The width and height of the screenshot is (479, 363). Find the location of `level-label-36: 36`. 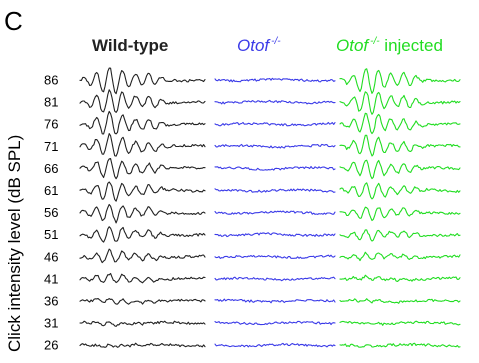

level-label-36: 36 is located at coordinates (51, 301).